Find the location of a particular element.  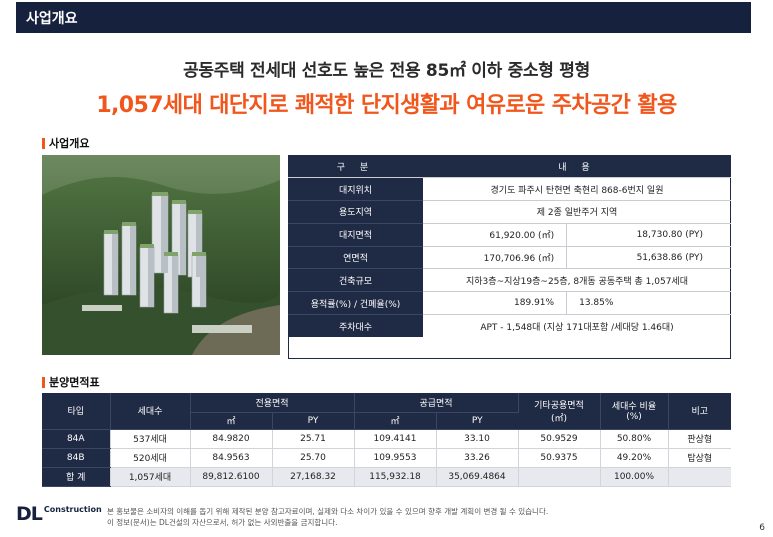

area-header-other-common: 기타공용면적 (㎡) is located at coordinates (559, 411).